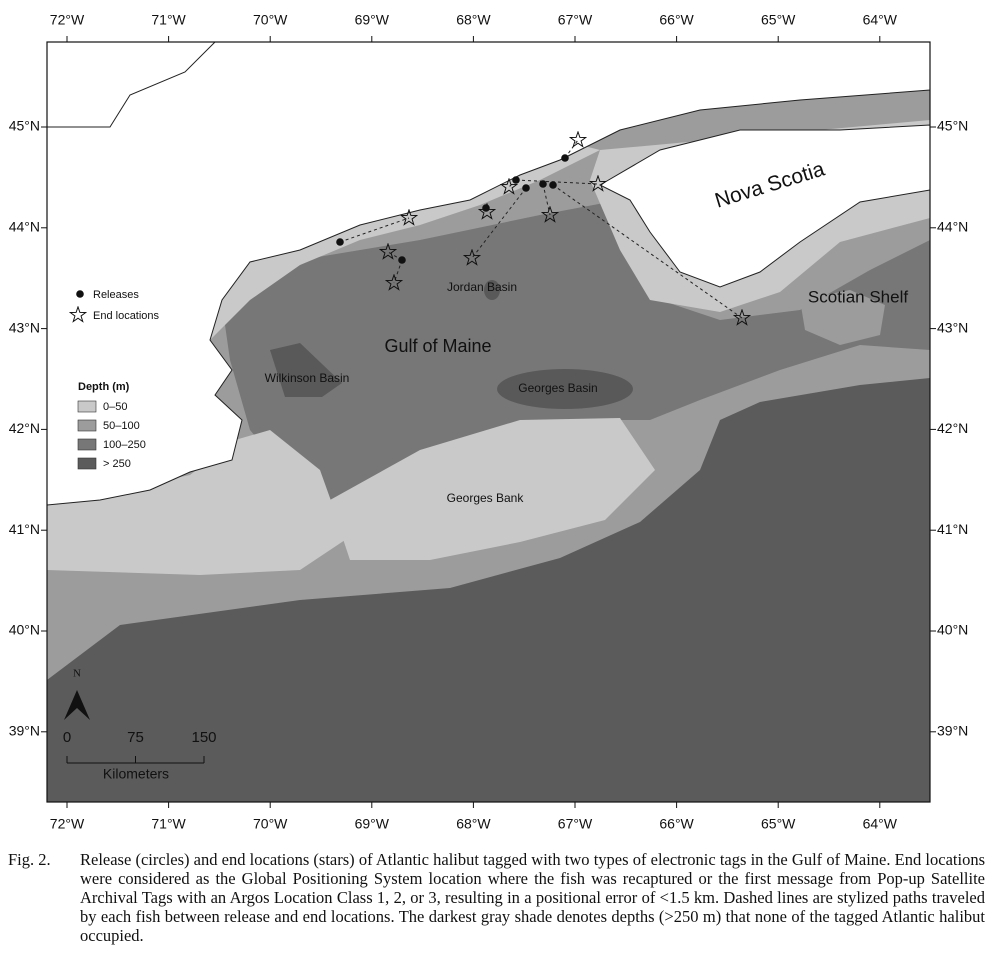 The height and width of the screenshot is (980, 1005). What do you see at coordinates (80, 294) in the screenshot?
I see `legend-dot` at bounding box center [80, 294].